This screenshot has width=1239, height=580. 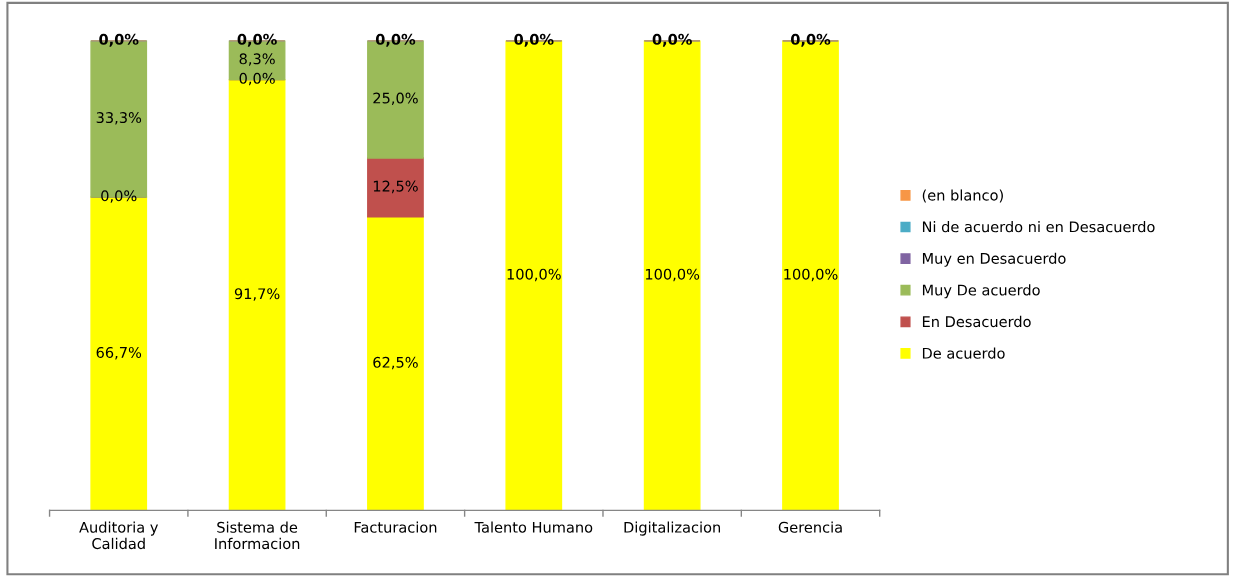 What do you see at coordinates (976, 321) in the screenshot?
I see `legend-label: En Desacuerdo` at bounding box center [976, 321].